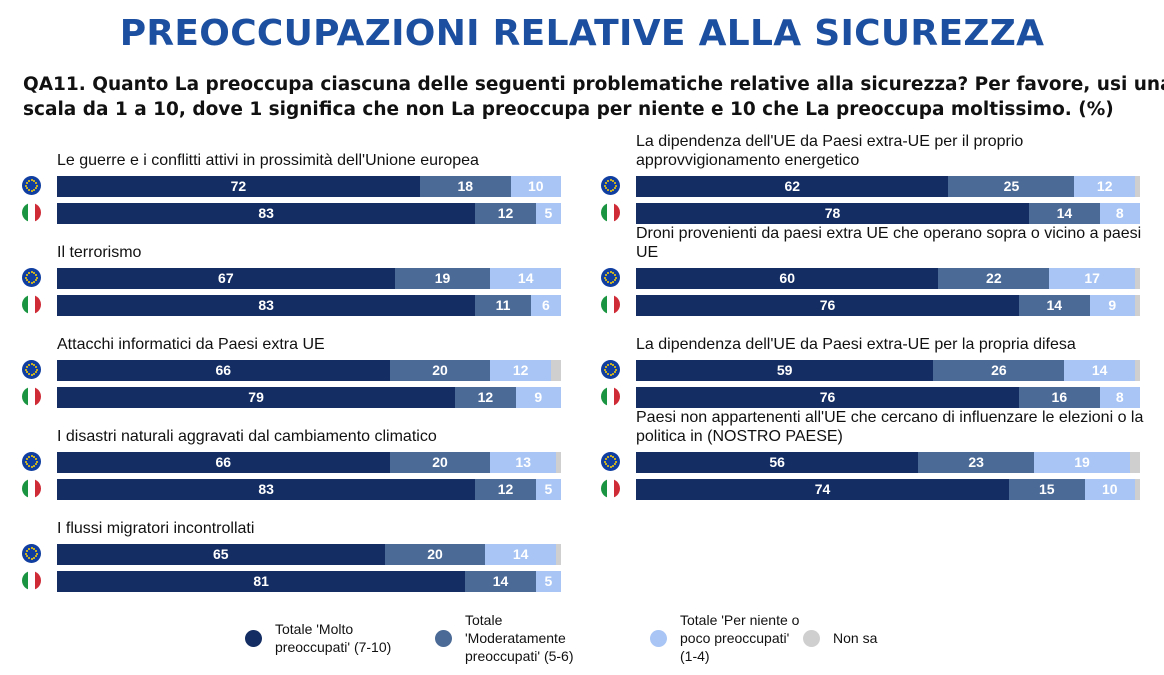 The image size is (1164, 675). I want to click on per-niente-segment: 9, so click(538, 397).